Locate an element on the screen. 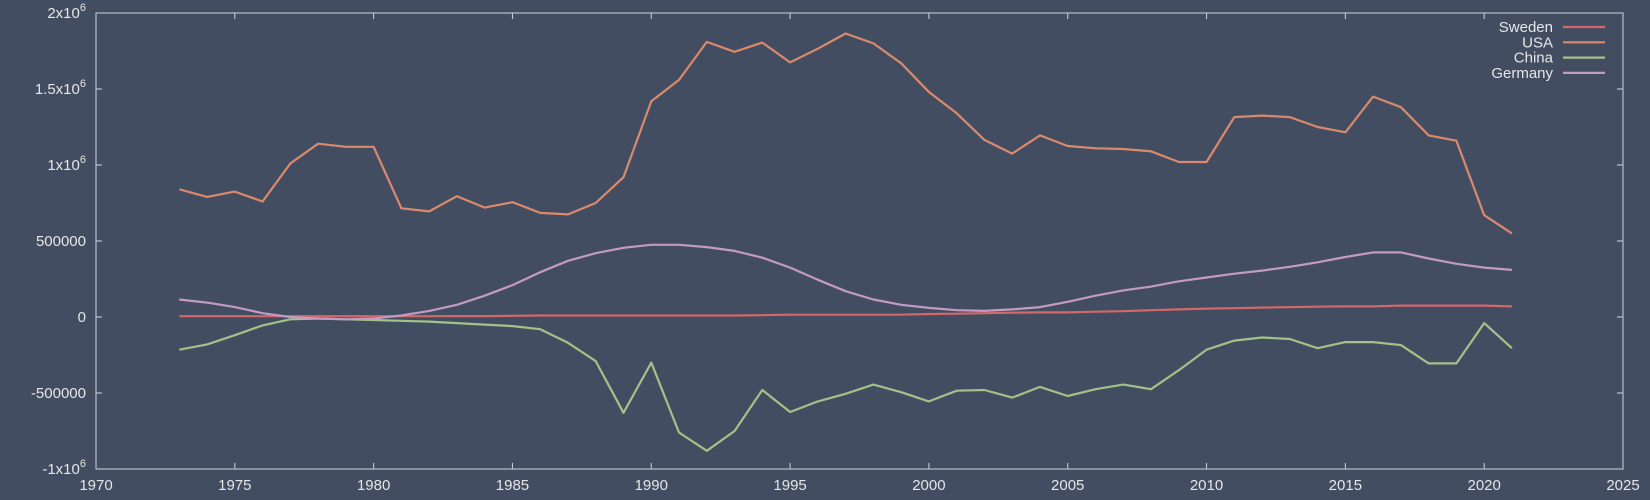  x-tick-label: 1990 is located at coordinates (651, 485).